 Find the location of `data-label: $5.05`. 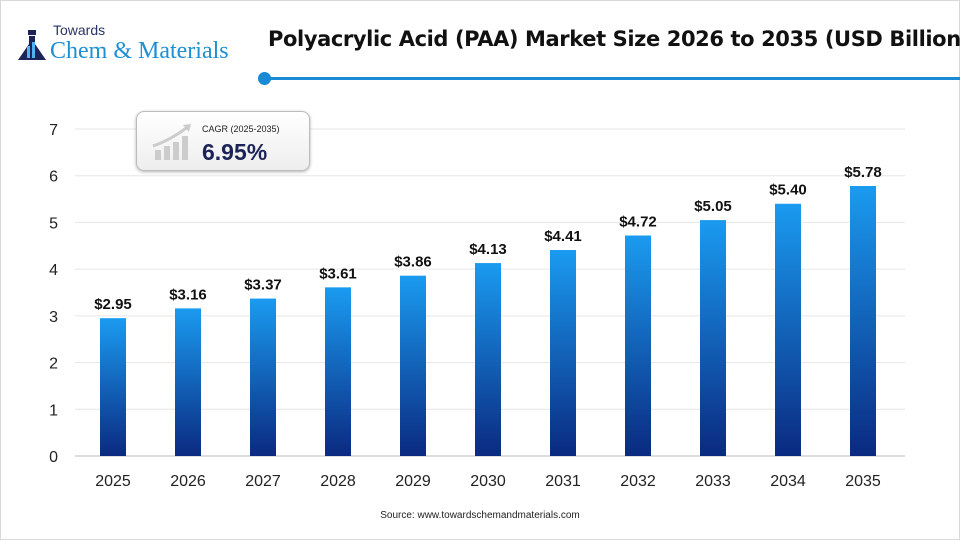

data-label: $5.05 is located at coordinates (713, 206).